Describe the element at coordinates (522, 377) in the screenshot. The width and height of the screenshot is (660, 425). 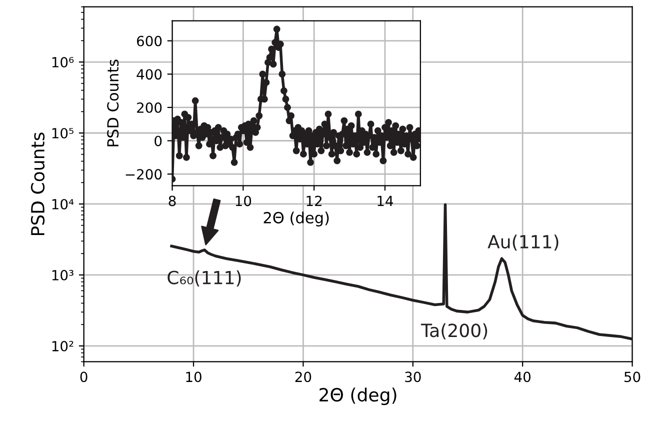
I see `x-tick-label: 40` at that location.